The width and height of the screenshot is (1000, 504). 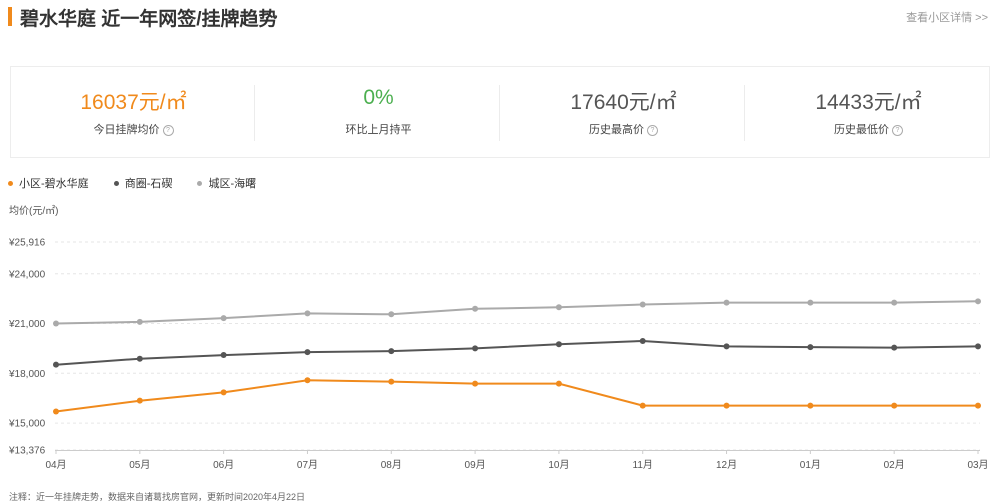 I want to click on x-tick-label: 01月, so click(x=810, y=465).